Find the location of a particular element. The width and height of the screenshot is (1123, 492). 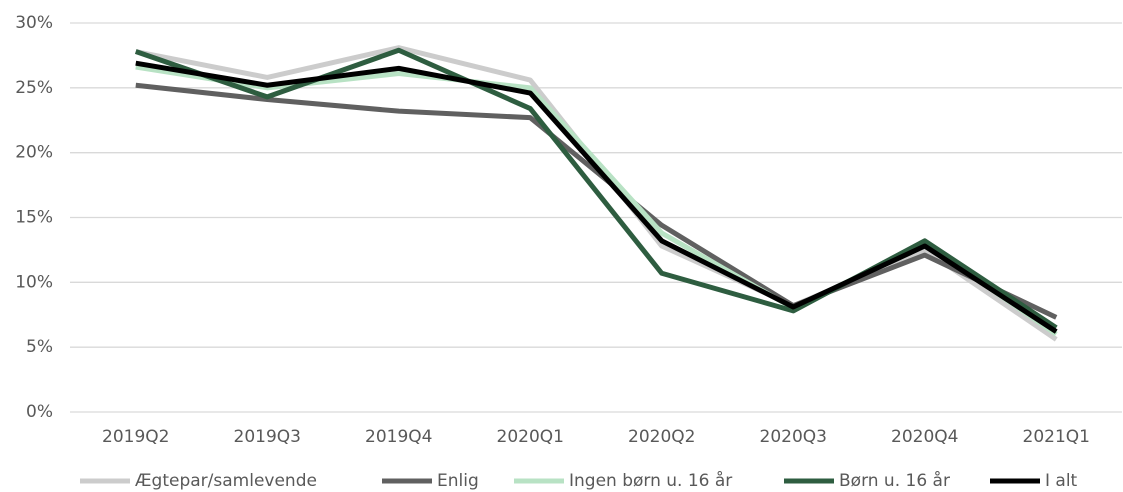

y-tick-label: 0% is located at coordinates (39, 412).